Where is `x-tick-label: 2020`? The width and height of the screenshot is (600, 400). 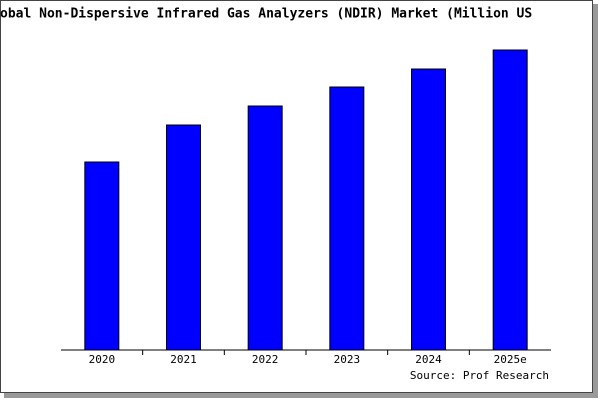
x-tick-label: 2020 is located at coordinates (102, 359).